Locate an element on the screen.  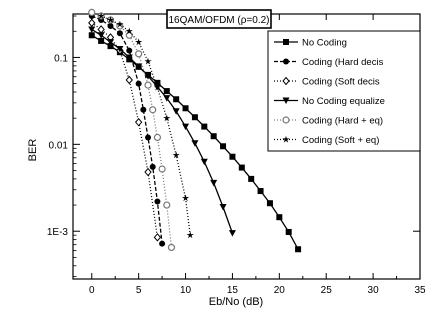
series-line is located at coordinates (145, 125).